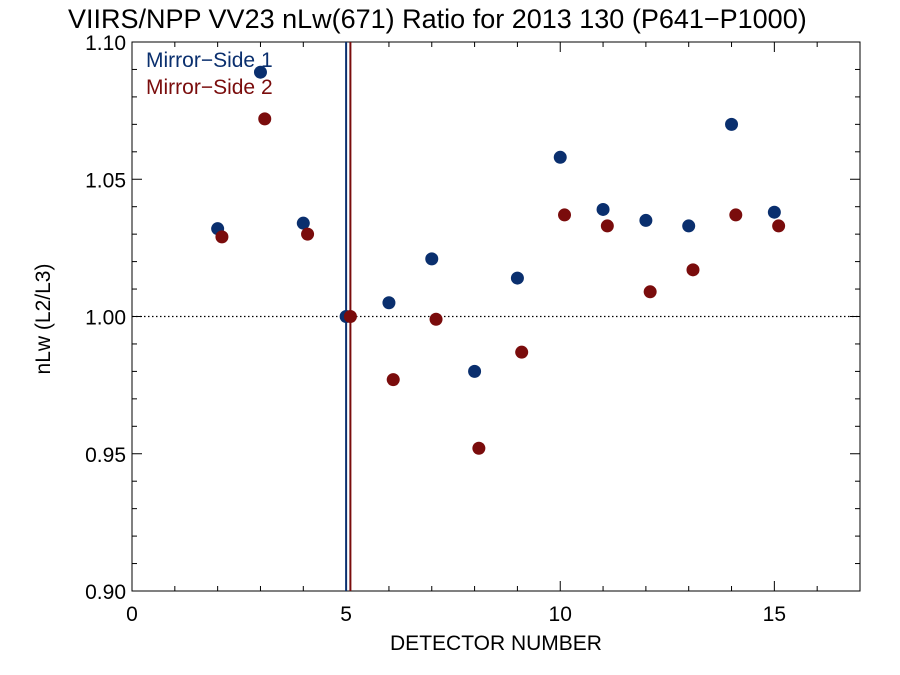 This screenshot has height=675, width=900. Describe the element at coordinates (774, 614) in the screenshot. I see `x-tick-label: 15` at that location.